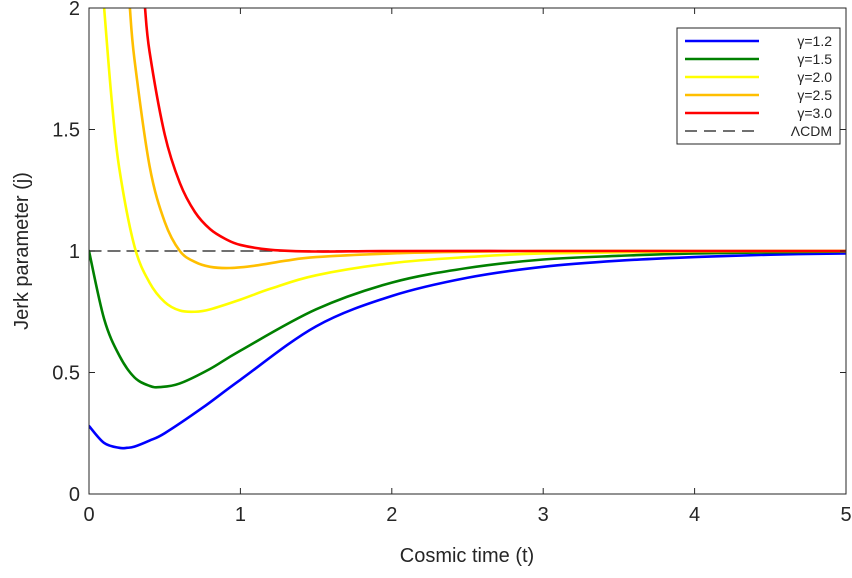 This screenshot has width=852, height=578. Describe the element at coordinates (467, 556) in the screenshot. I see `x-axis-label: Cosmic time (t)` at that location.